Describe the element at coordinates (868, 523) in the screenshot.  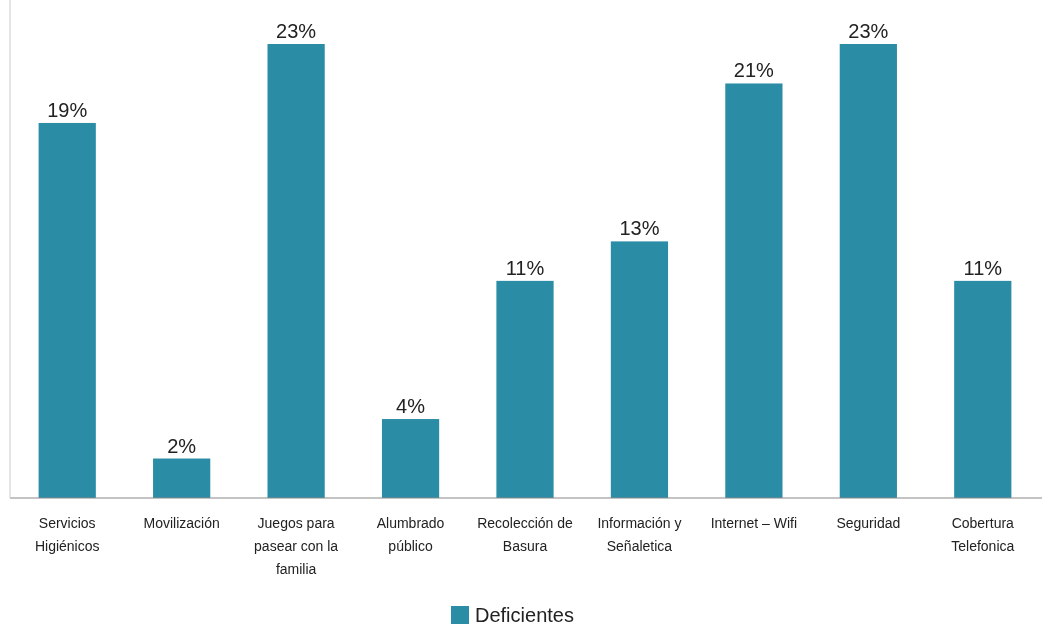
I see `x-tick-label: Seguridad` at that location.